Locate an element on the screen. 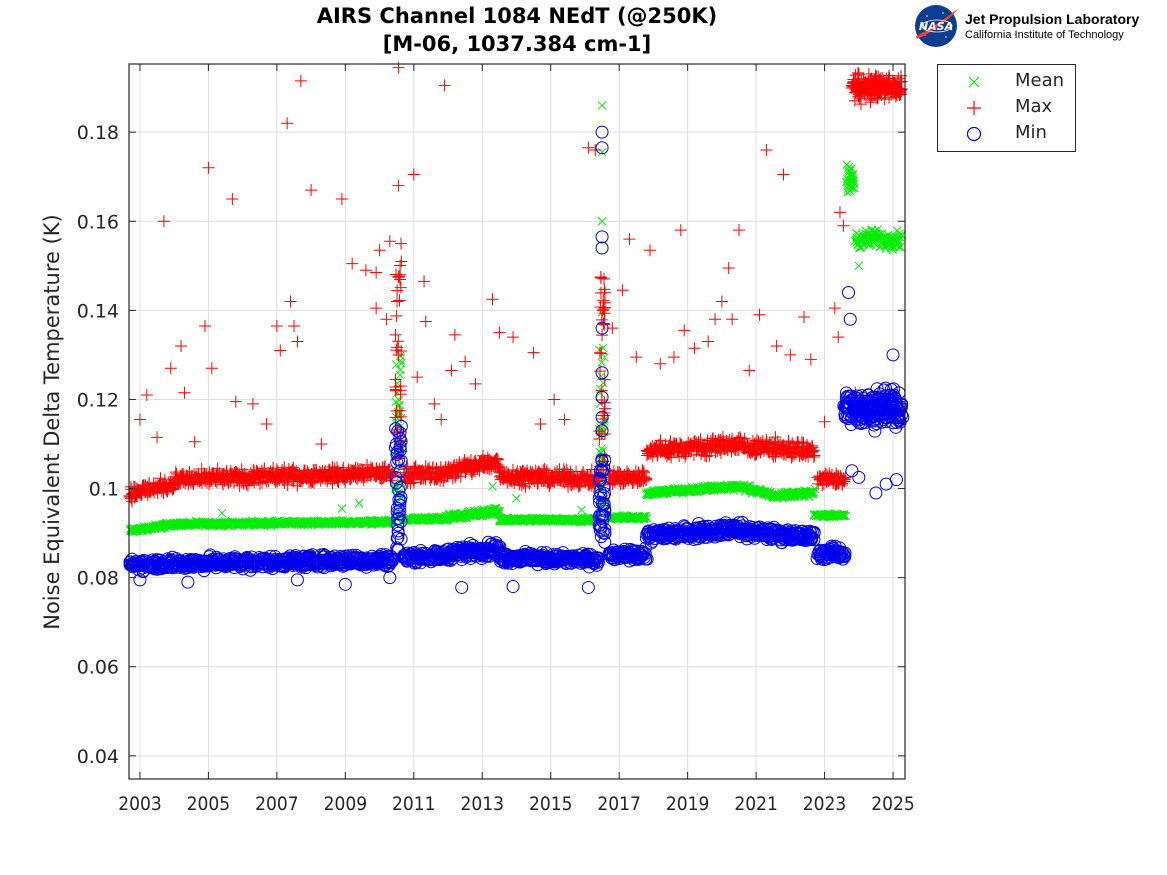 The height and width of the screenshot is (875, 1167). nasa-meatball-icon: NASA is located at coordinates (937, 26).